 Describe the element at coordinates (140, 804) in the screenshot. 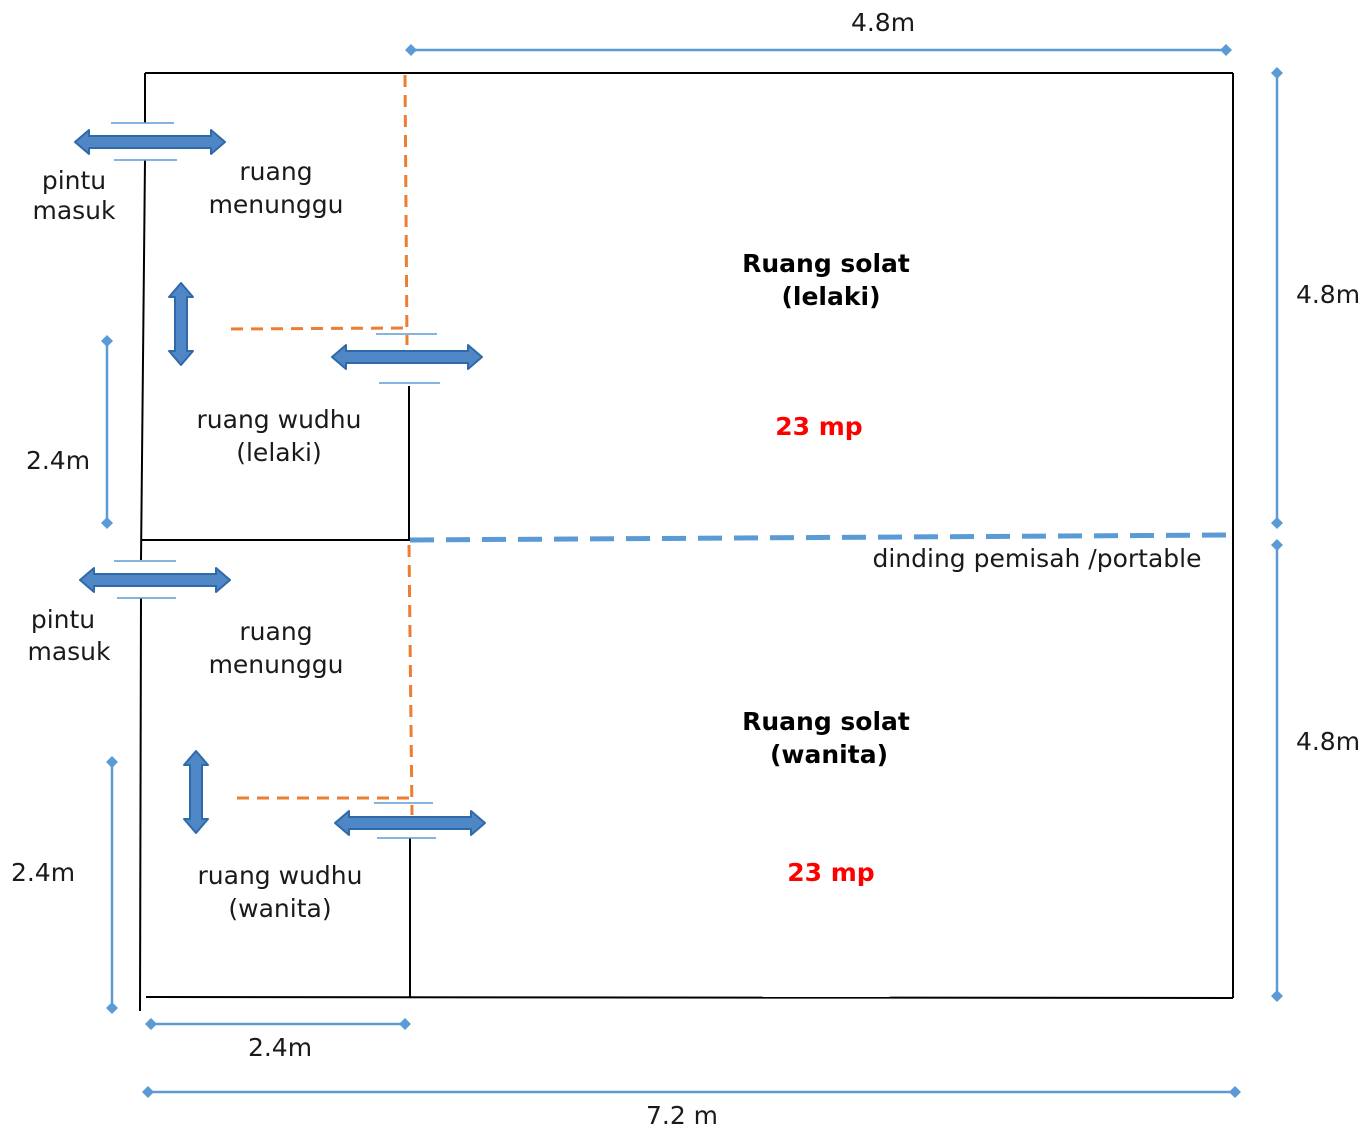

I see `wall-left-lower` at that location.